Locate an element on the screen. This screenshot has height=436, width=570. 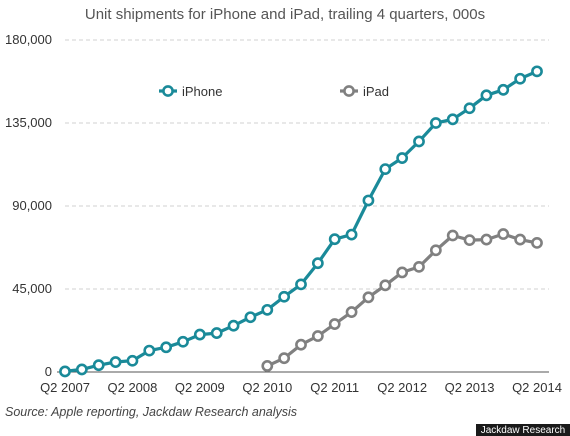
legend-label: iPhone is located at coordinates (202, 91).